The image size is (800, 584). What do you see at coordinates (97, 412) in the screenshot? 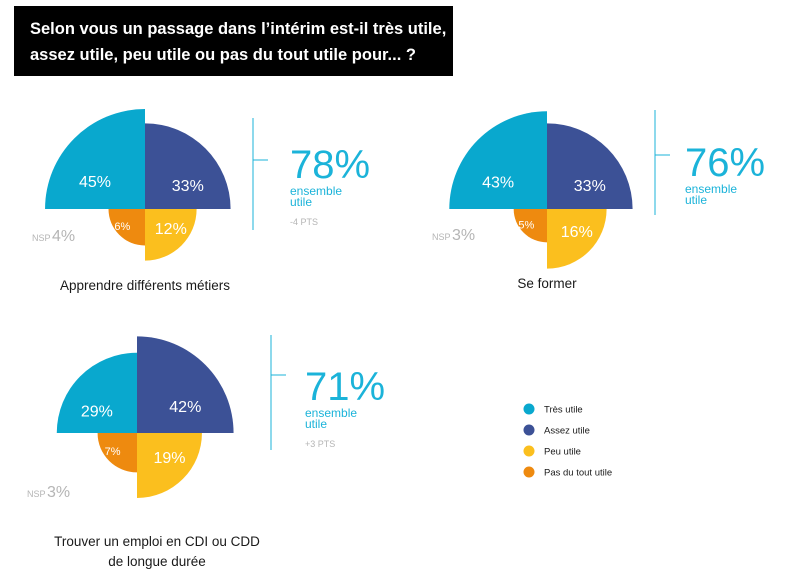
I see `chart-3-slice-label-1: 29%` at bounding box center [97, 412].